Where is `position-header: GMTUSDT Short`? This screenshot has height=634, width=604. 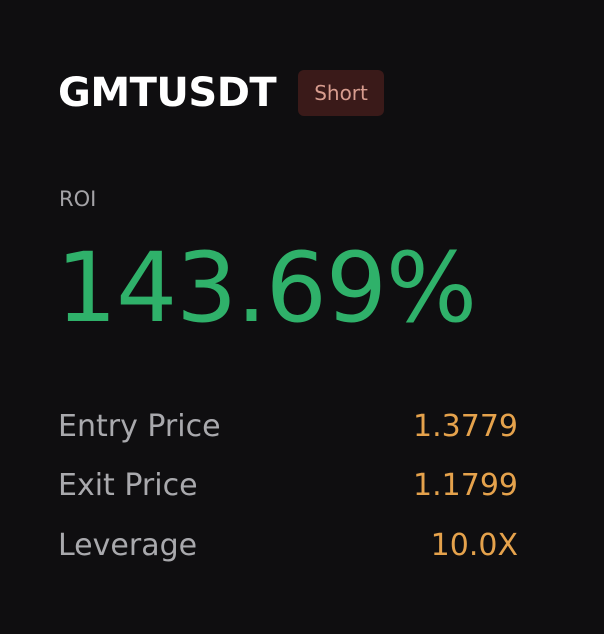
position-header: GMTUSDT Short is located at coordinates (221, 93).